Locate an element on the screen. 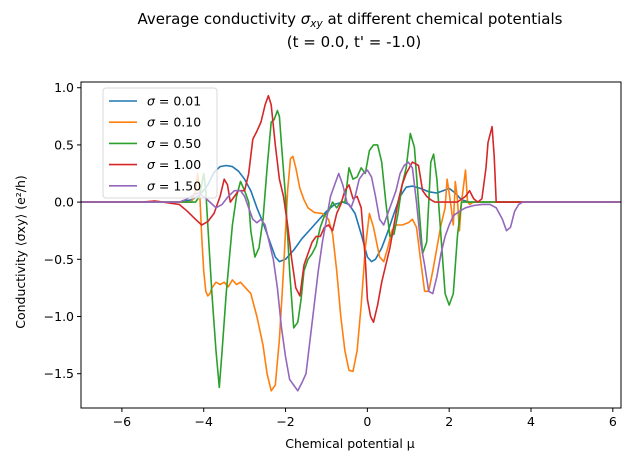 This screenshot has width=630, height=469. legend-label: σ = 0.10 is located at coordinates (174, 122).